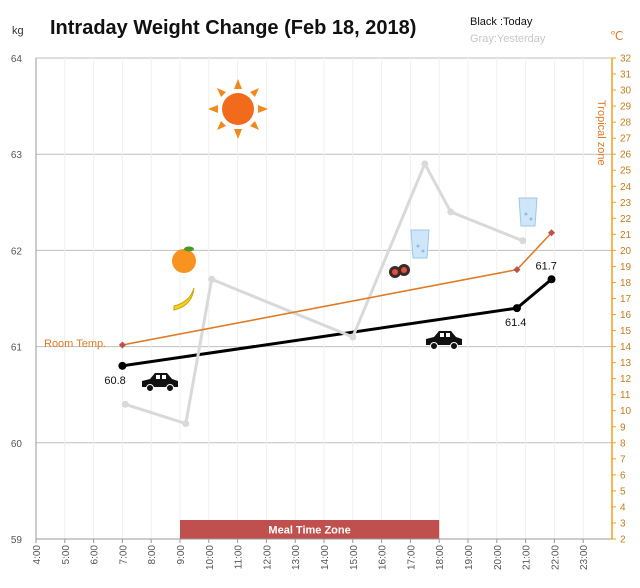  What do you see at coordinates (626, 315) in the screenshot?
I see `y-right-tick-label: 16` at bounding box center [626, 315].